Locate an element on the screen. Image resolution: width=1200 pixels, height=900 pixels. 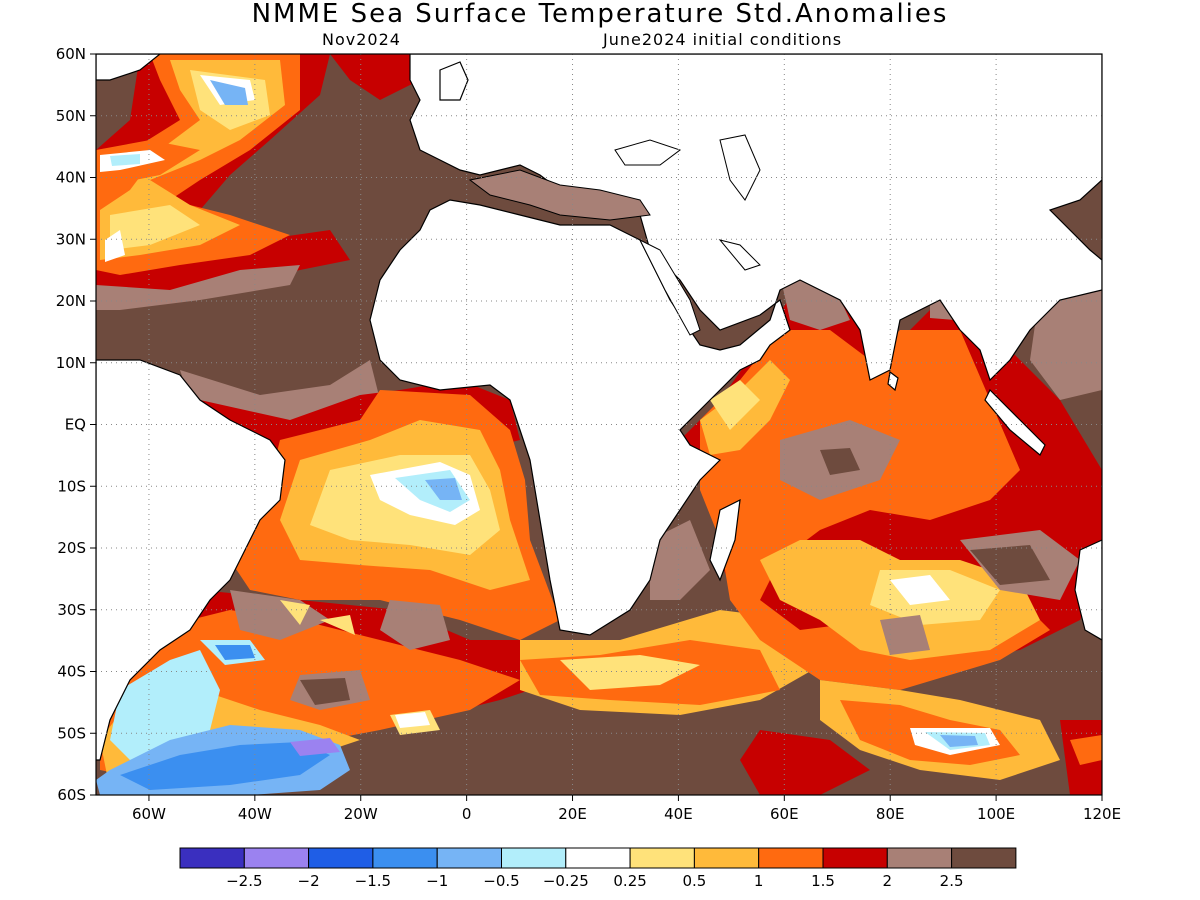
lat-tick-label: EQ is located at coordinates (75, 425).